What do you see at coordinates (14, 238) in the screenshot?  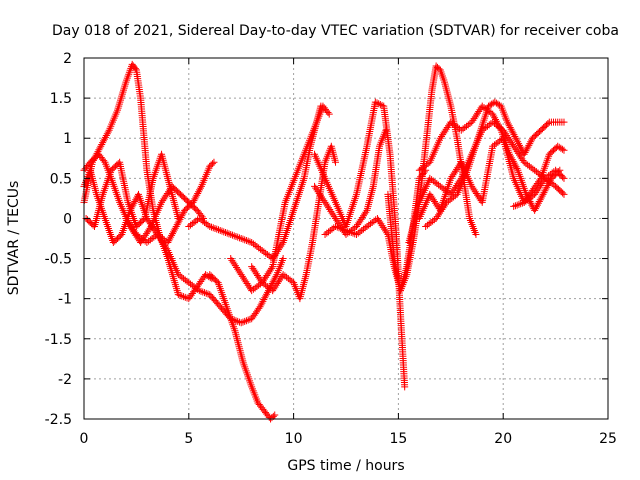 I see `y-axis-label: SDTVAR / TECUs` at bounding box center [14, 238].